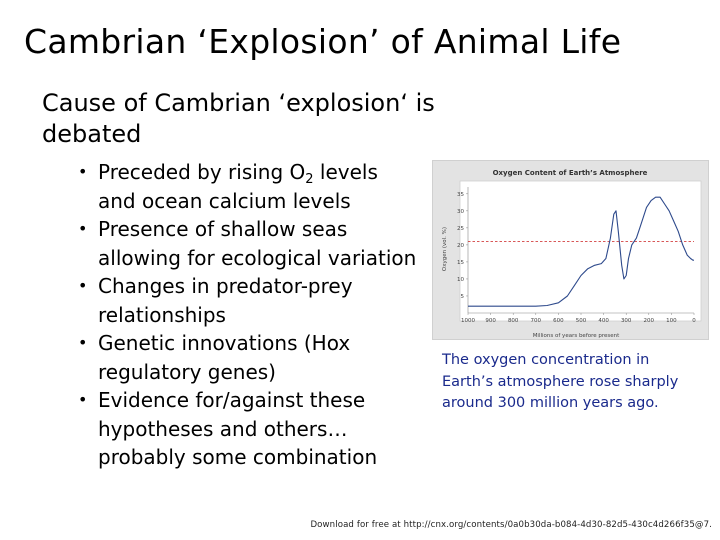 This screenshot has height=540, width=720. I want to click on x-tick-label: 800, so click(513, 321).